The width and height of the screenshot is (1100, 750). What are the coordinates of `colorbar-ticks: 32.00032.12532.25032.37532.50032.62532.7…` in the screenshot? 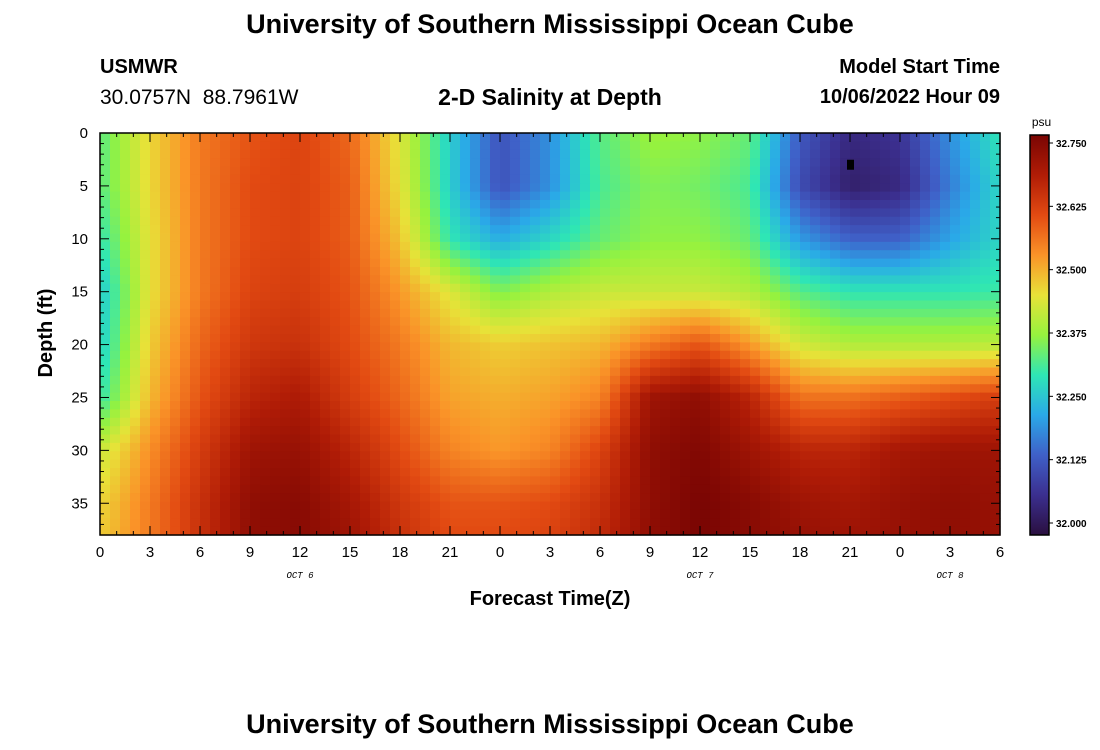 It's located at (1068, 334).